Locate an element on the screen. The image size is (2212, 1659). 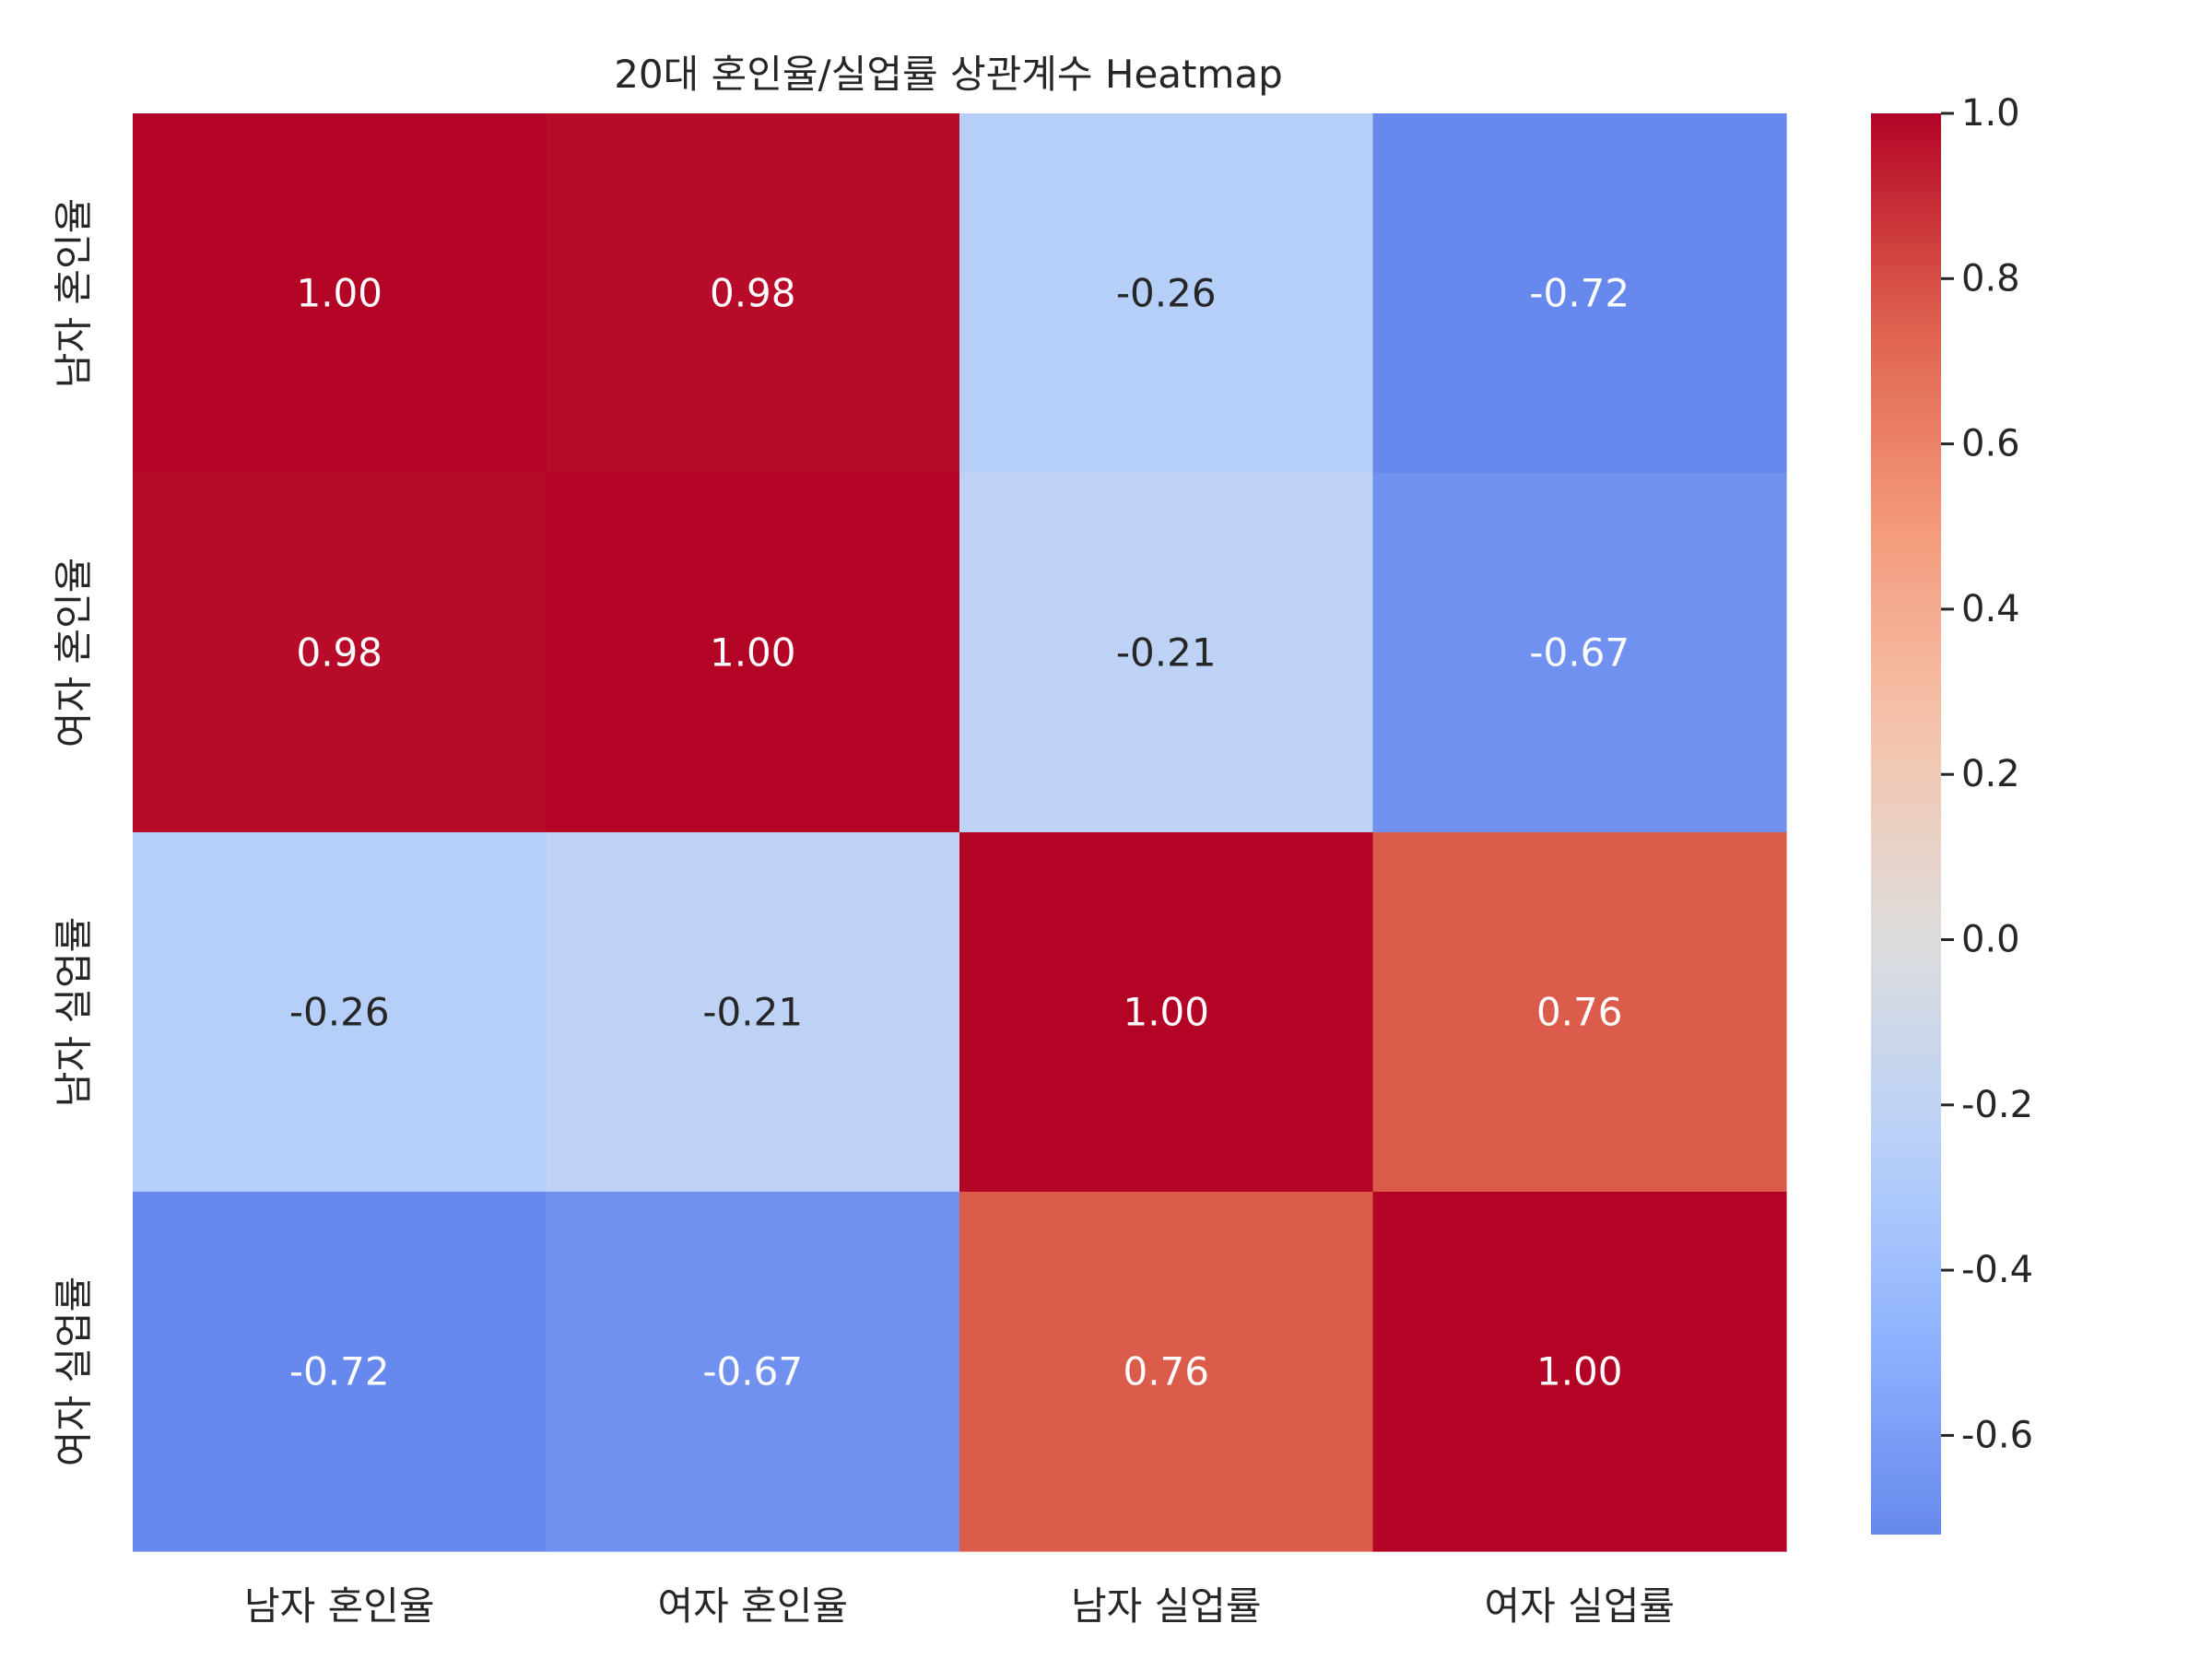
heatmap-cell-r1-c0 is located at coordinates (340, 653).